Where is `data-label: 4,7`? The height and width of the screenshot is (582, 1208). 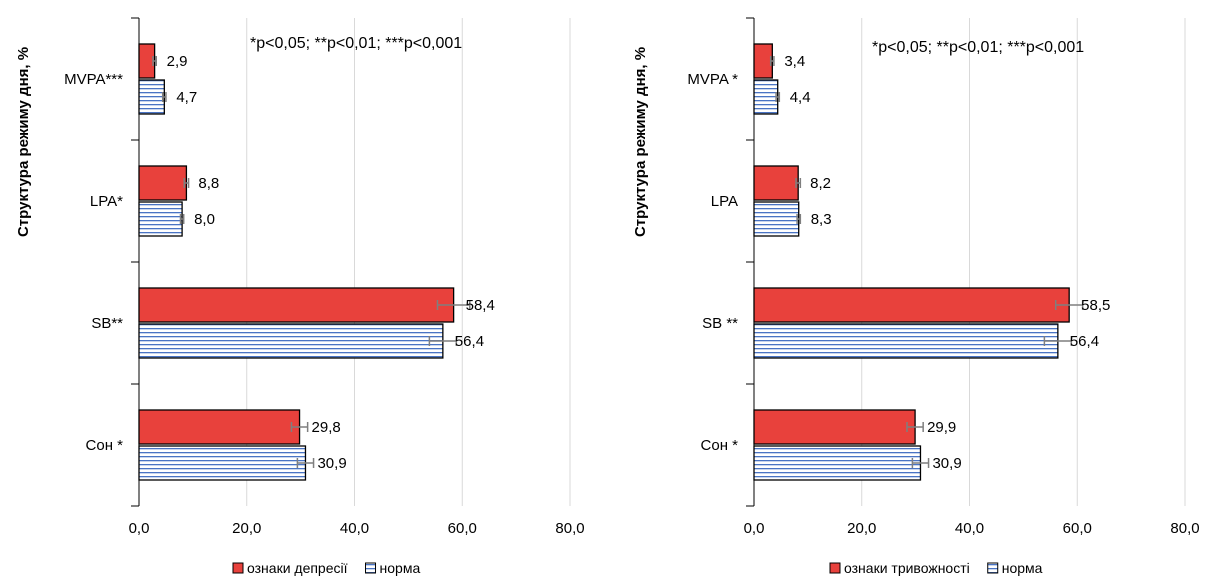 data-label: 4,7 is located at coordinates (186, 97).